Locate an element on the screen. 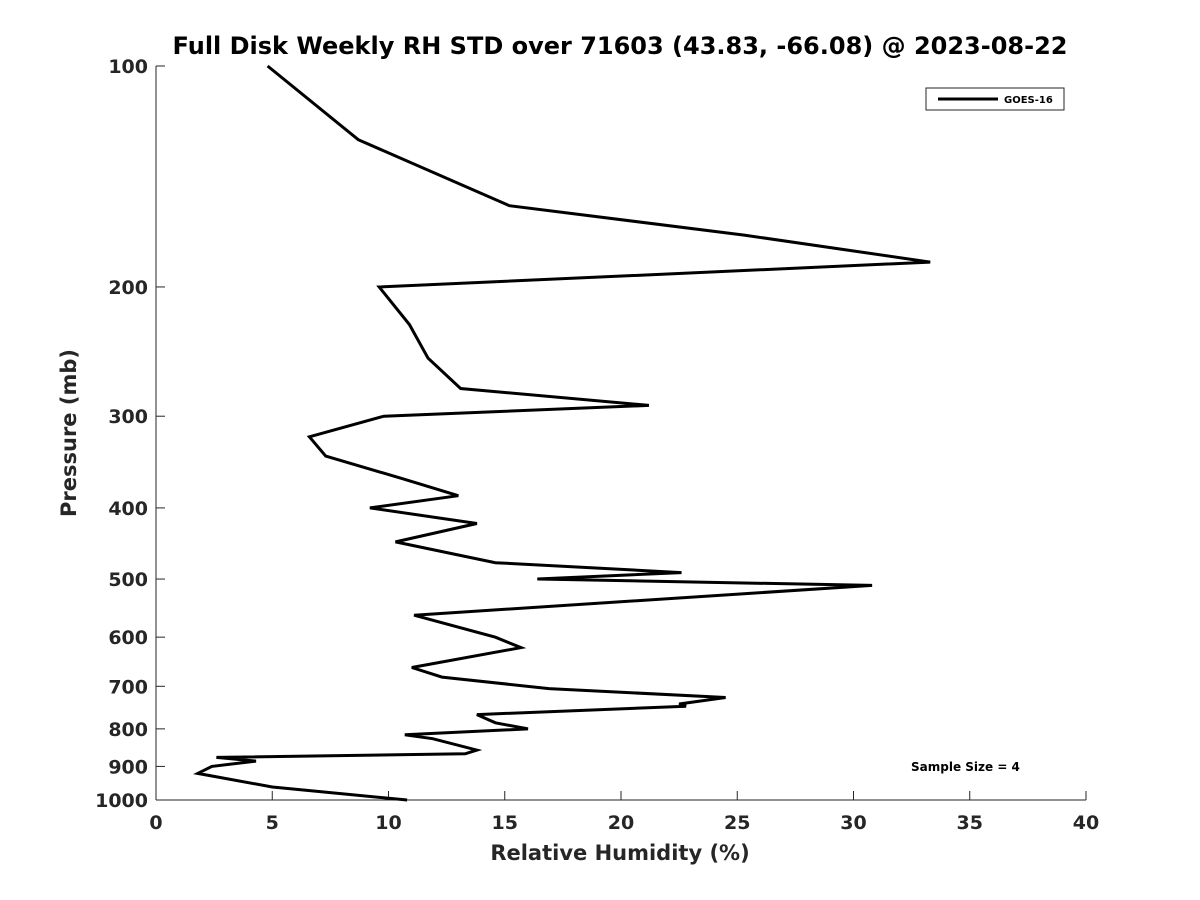 This screenshot has width=1200, height=900. y-ticks: 100 200 300 400 500 600 700 800 900 1000 is located at coordinates (130, 434).